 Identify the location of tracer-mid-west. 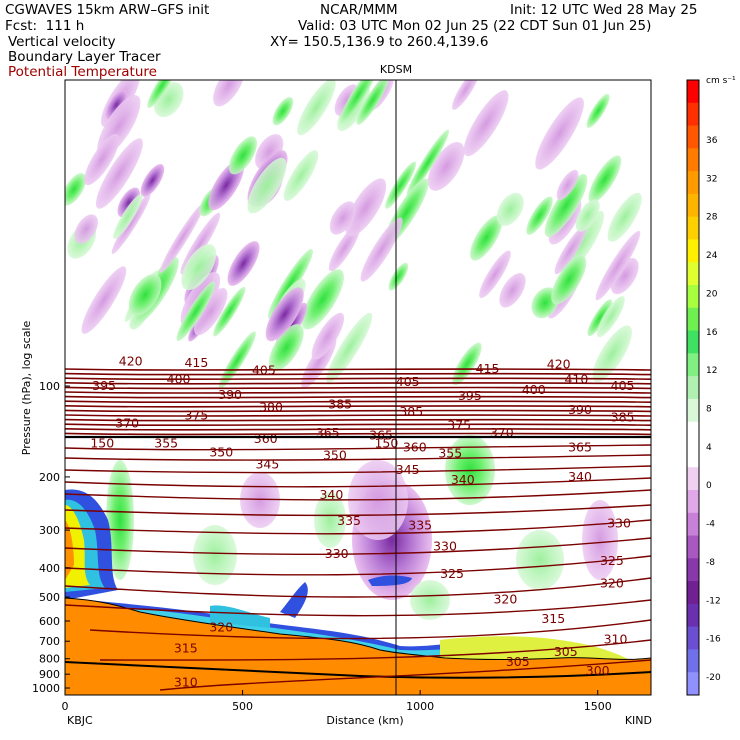
(240, 616).